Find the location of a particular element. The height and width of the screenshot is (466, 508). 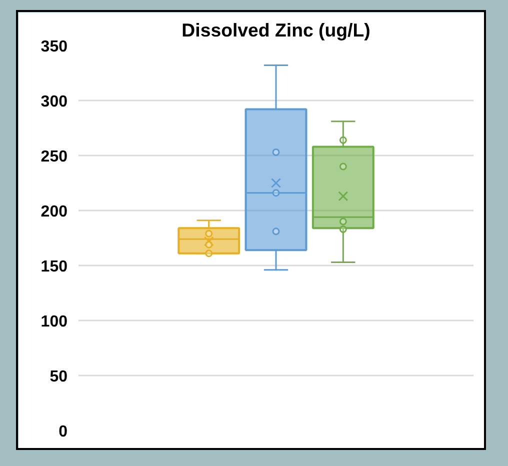

y-tick-label: 50 is located at coordinates (59, 377).